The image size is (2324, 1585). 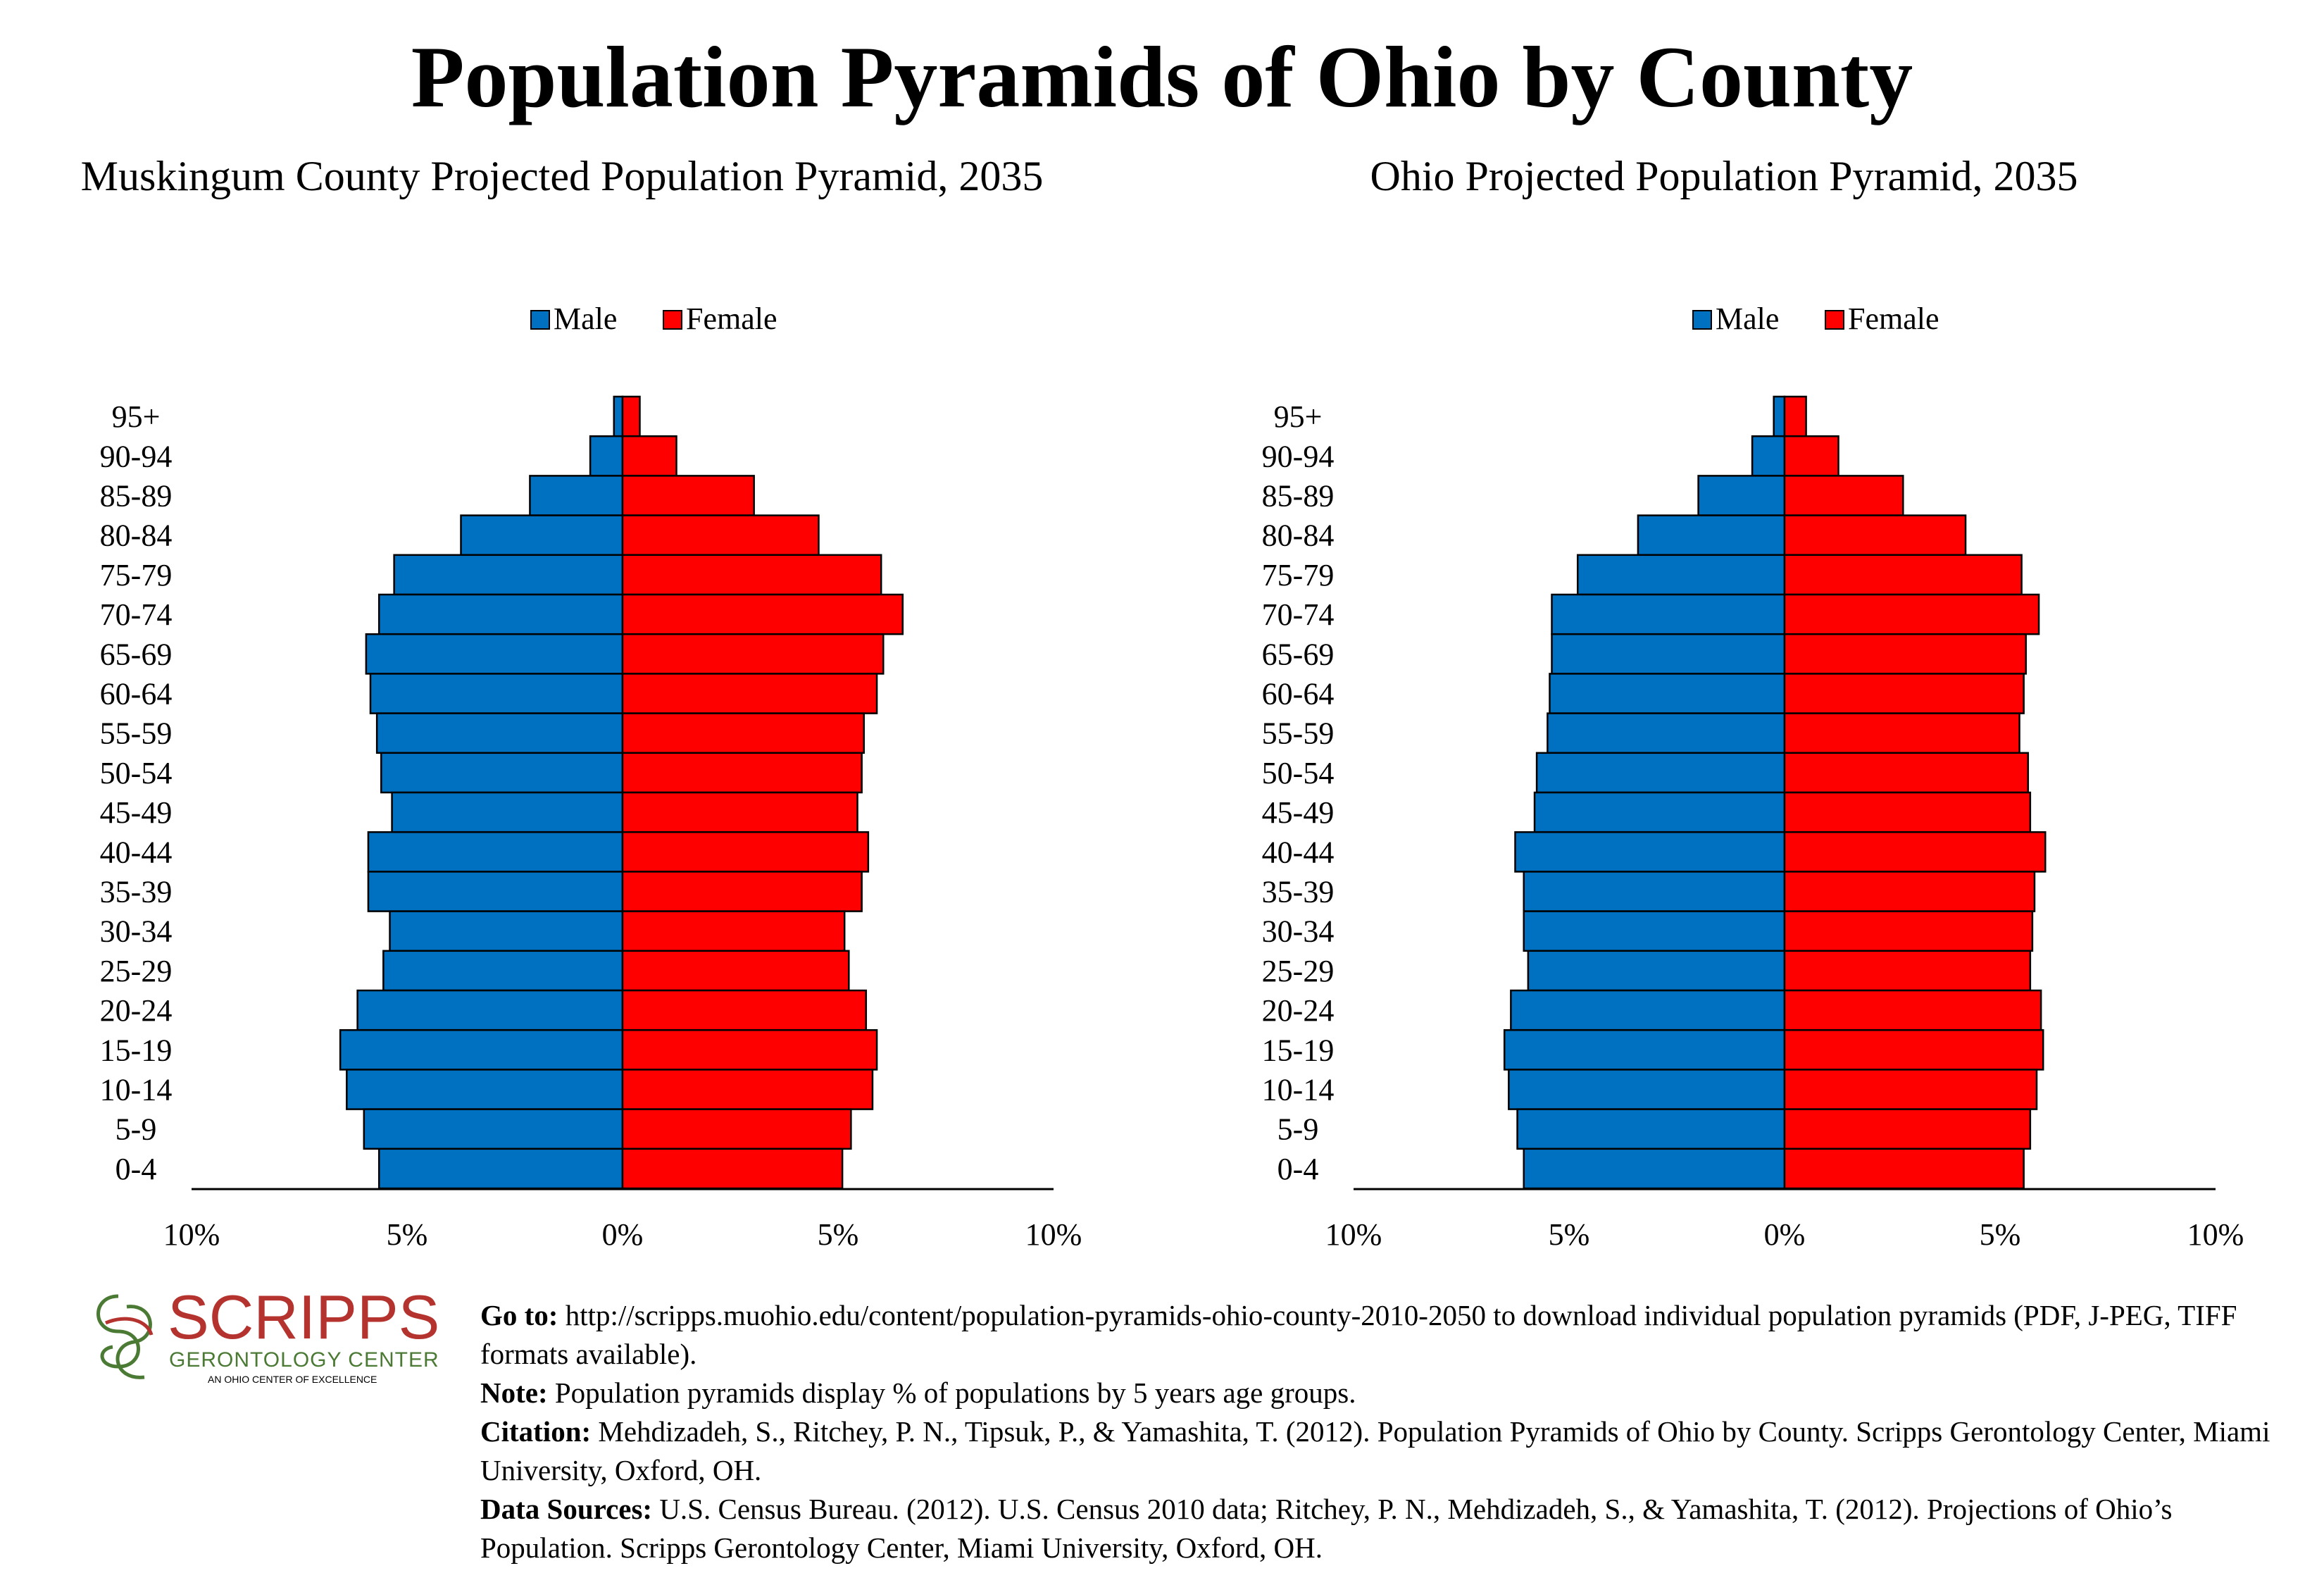 I want to click on sources-label: Data Sources:, so click(x=566, y=1509).